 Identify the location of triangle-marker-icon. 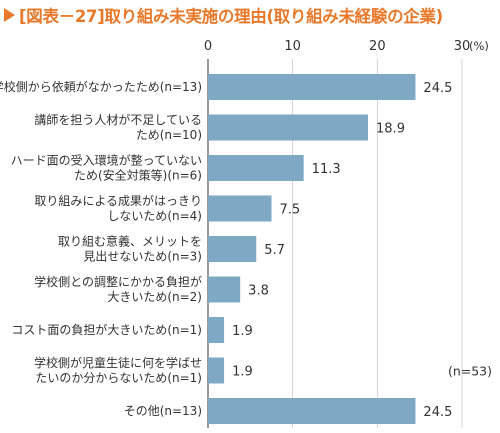
(9, 15).